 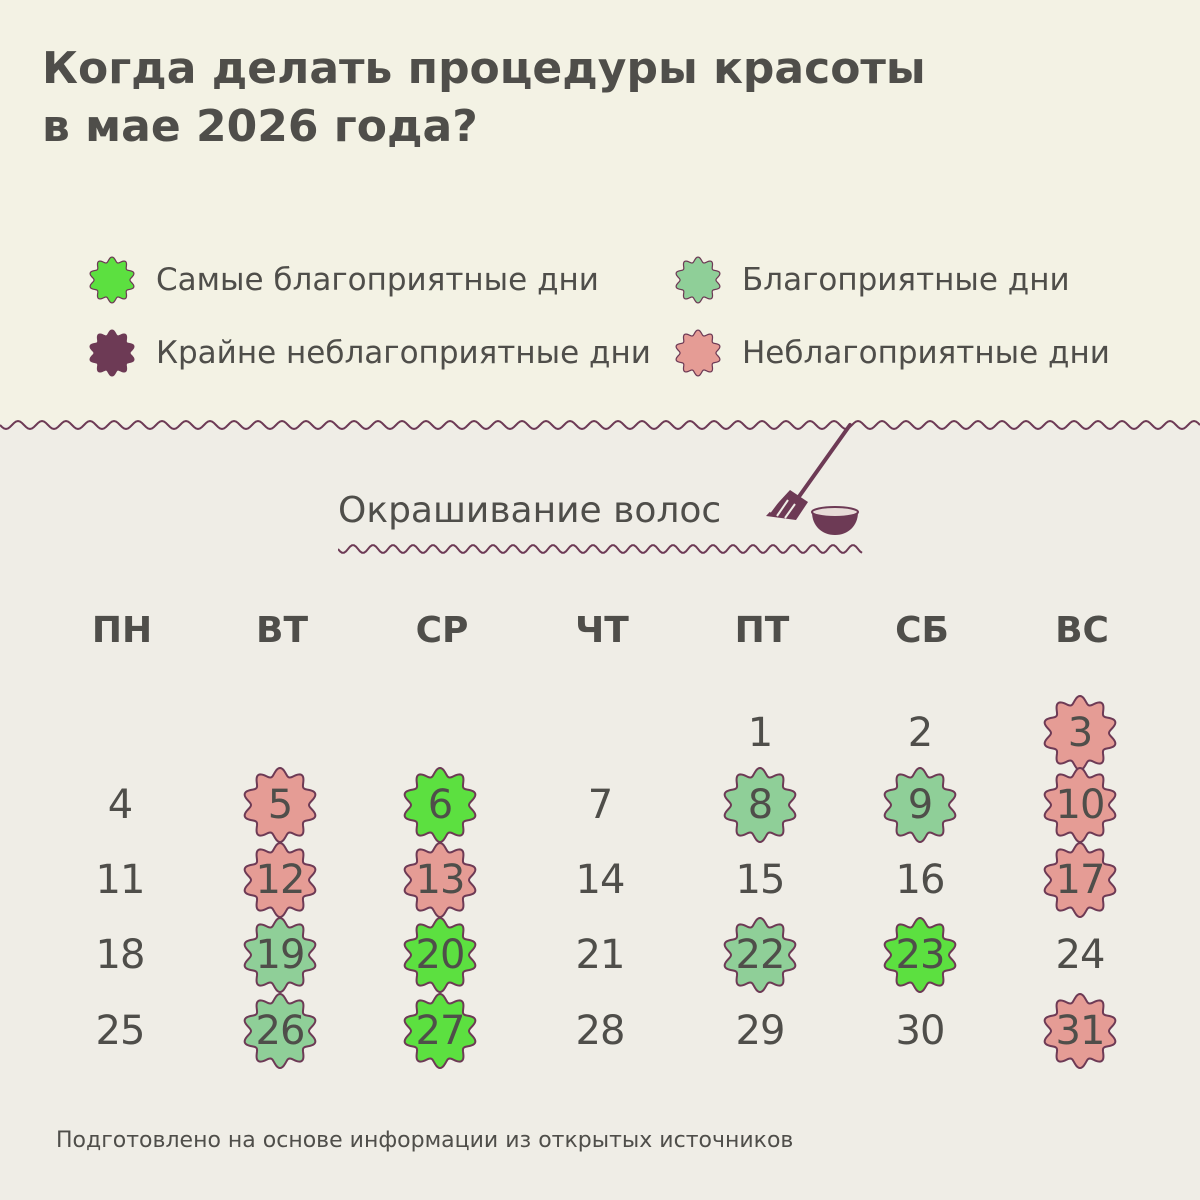 I want to click on calendar-day: 18, so click(x=120, y=955).